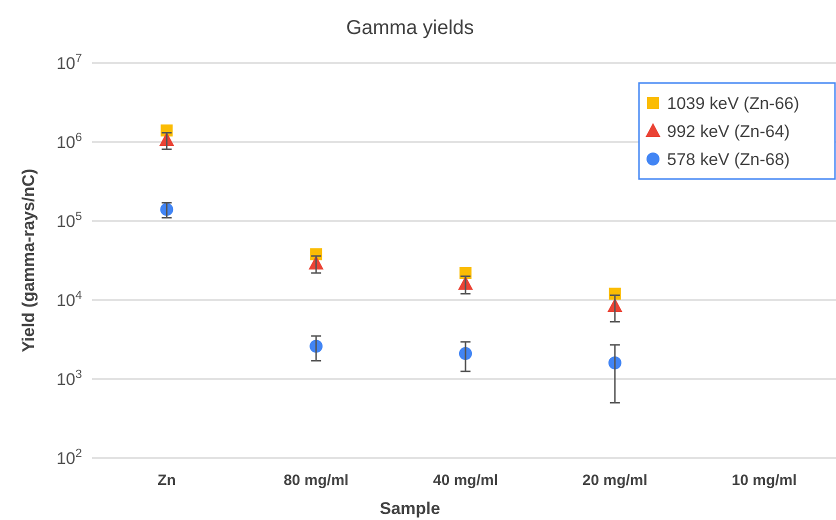  What do you see at coordinates (69, 378) in the screenshot?
I see `y-tick-label: 10$^{3}$` at bounding box center [69, 378].